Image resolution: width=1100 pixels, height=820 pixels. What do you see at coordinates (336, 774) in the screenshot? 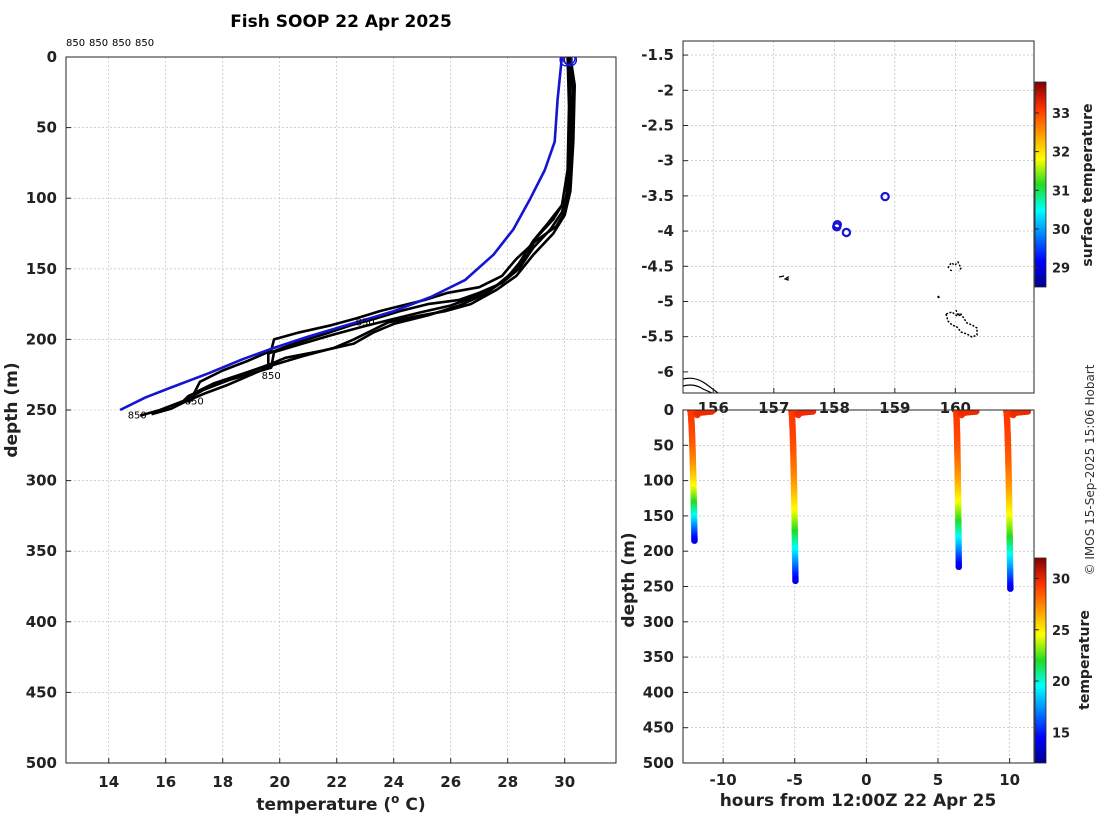
I see `profile-x-ticks: 14 16 18 20 22 24 26 28 30` at bounding box center [336, 774].